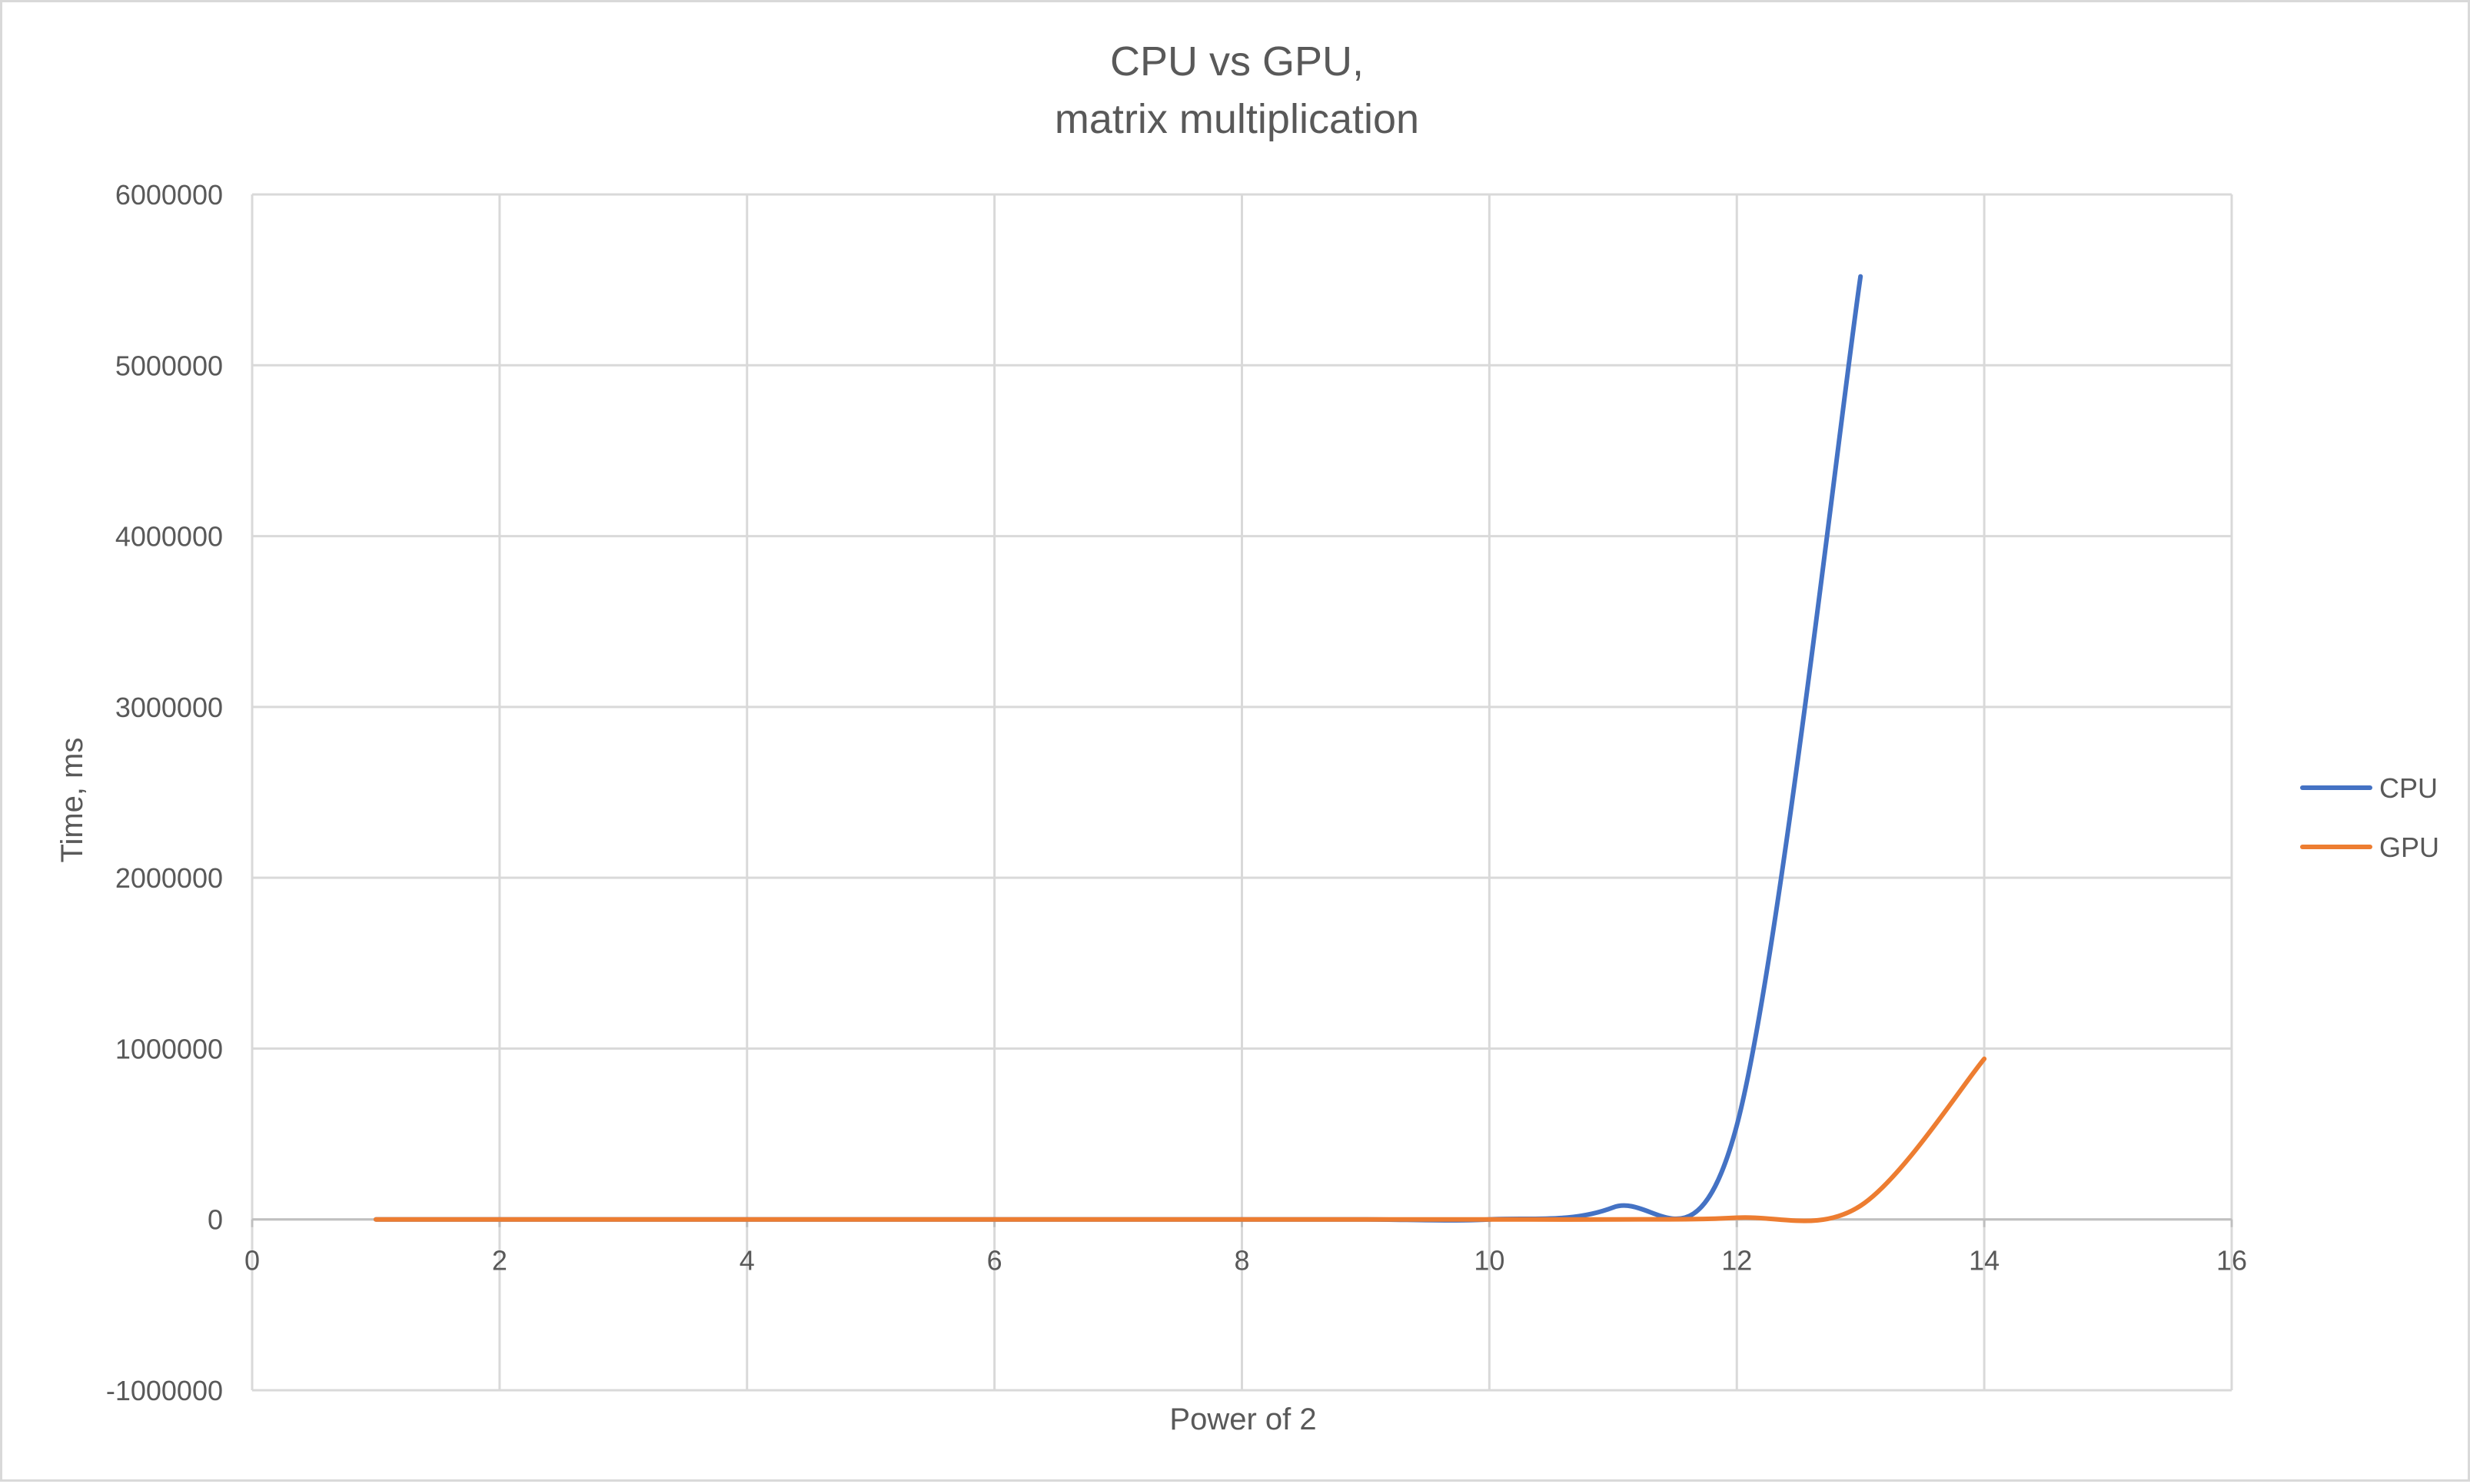 This screenshot has width=2470, height=1484. Describe the element at coordinates (1180, 1140) in the screenshot. I see `series-line-gpu` at that location.